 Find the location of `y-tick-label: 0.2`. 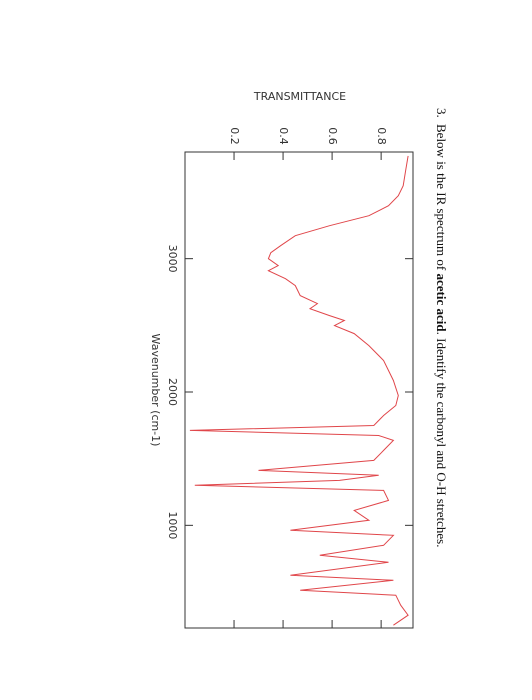

y-tick-label: 0.2 is located at coordinates (234, 136).